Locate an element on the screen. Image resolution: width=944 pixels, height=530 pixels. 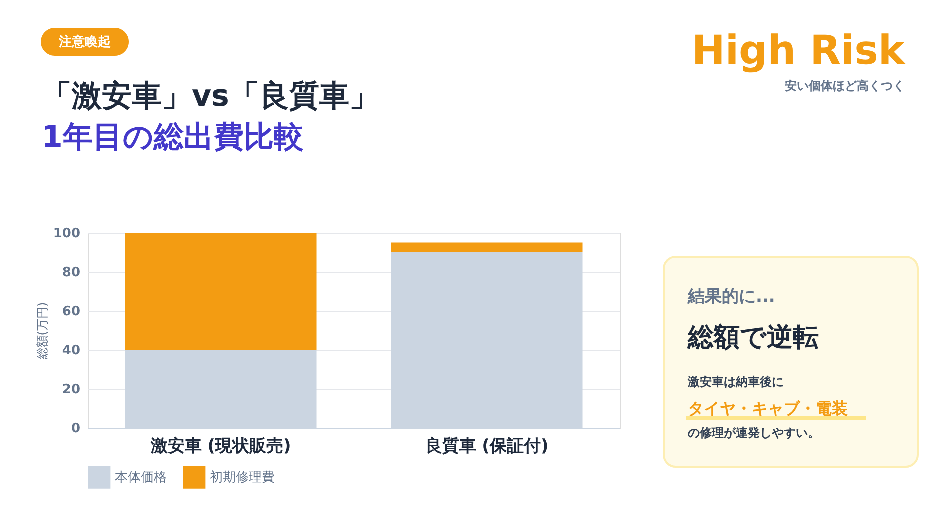
x-tick-label: 激安車 (現状販売) is located at coordinates (221, 446).